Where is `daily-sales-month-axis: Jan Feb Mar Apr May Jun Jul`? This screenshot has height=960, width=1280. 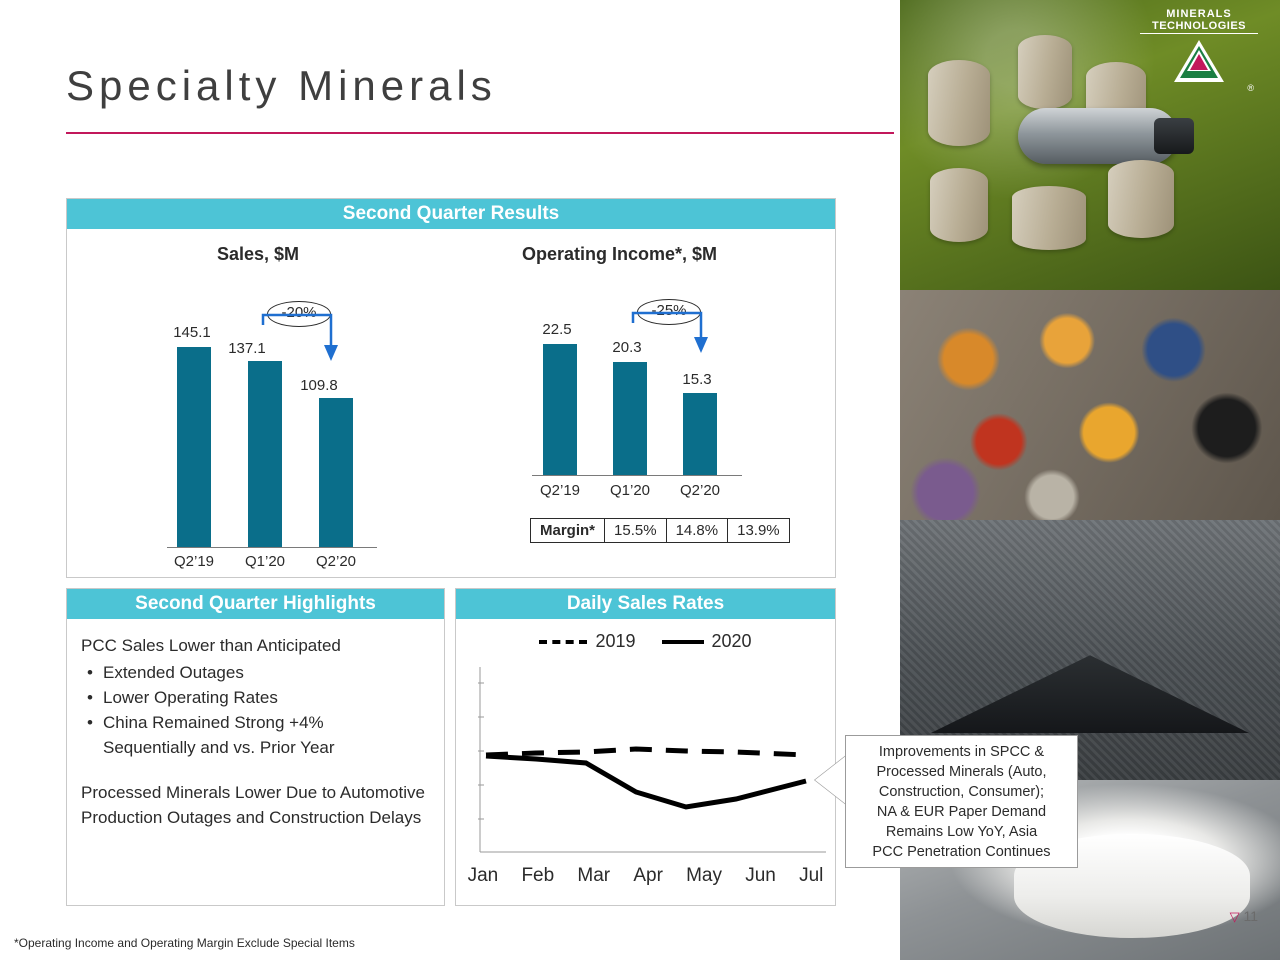
daily-sales-month-axis: Jan Feb Mar Apr May Jun Jul is located at coordinates (645, 876).